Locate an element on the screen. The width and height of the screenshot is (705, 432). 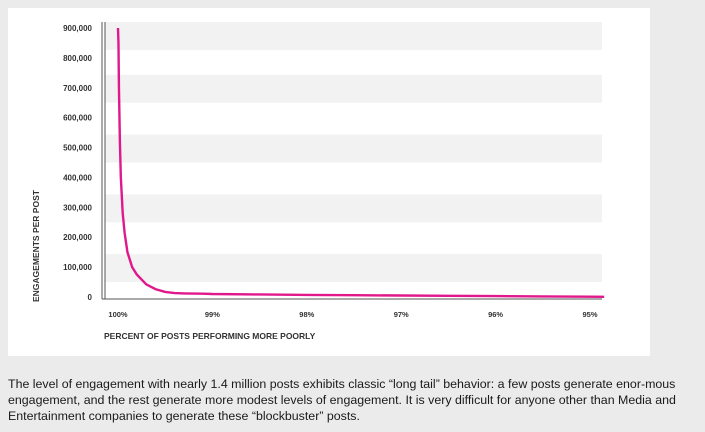
x-tick-label: 98% is located at coordinates (306, 314).